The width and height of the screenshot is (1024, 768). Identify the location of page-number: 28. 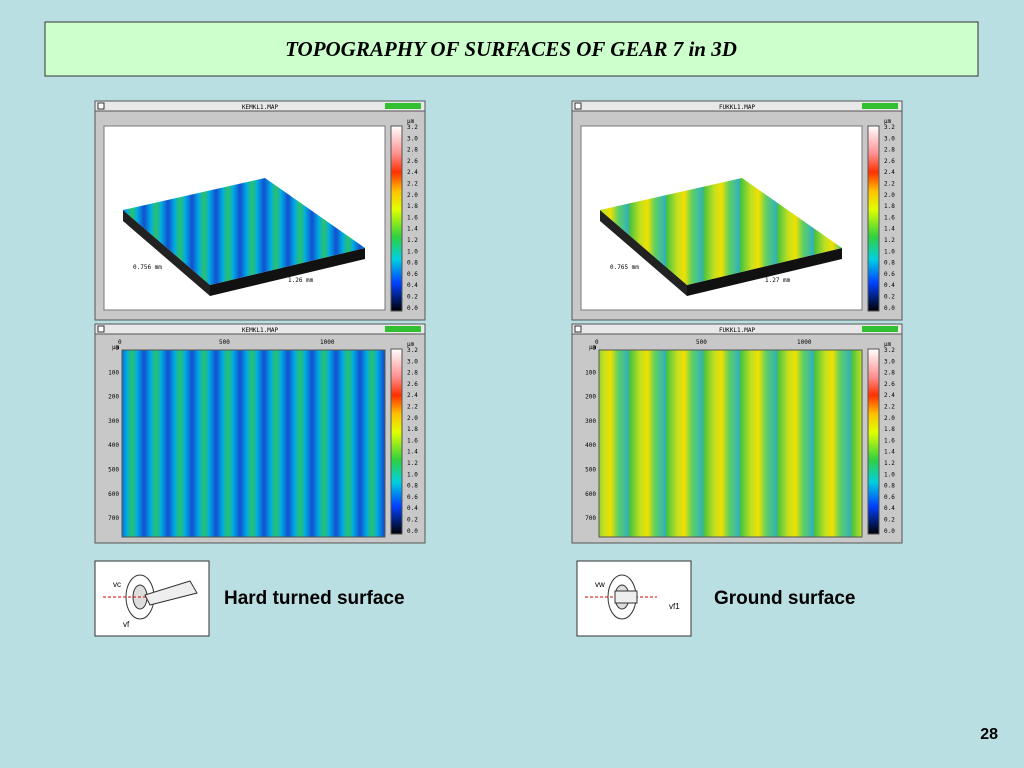
(989, 734).